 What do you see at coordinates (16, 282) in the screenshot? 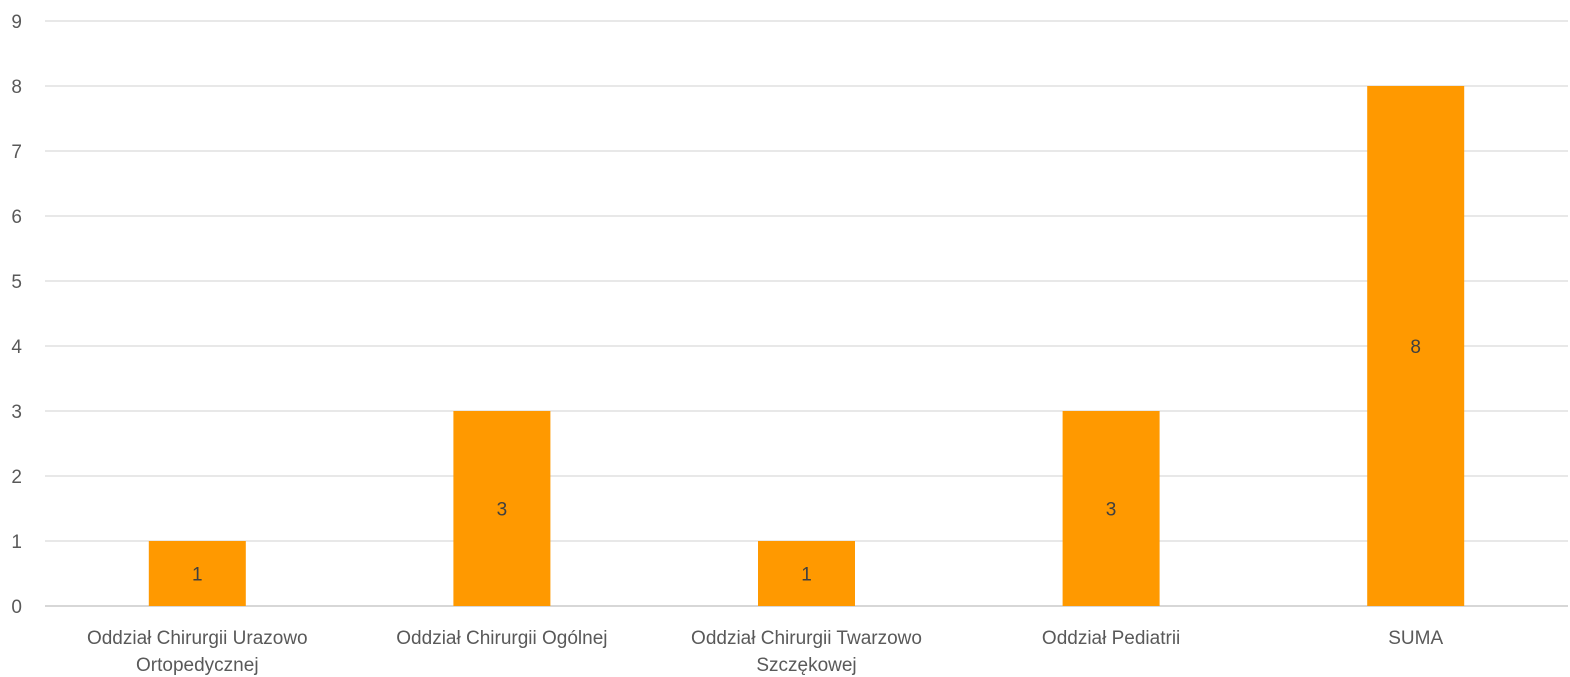
I see `y-tick-label: 5` at bounding box center [16, 282].